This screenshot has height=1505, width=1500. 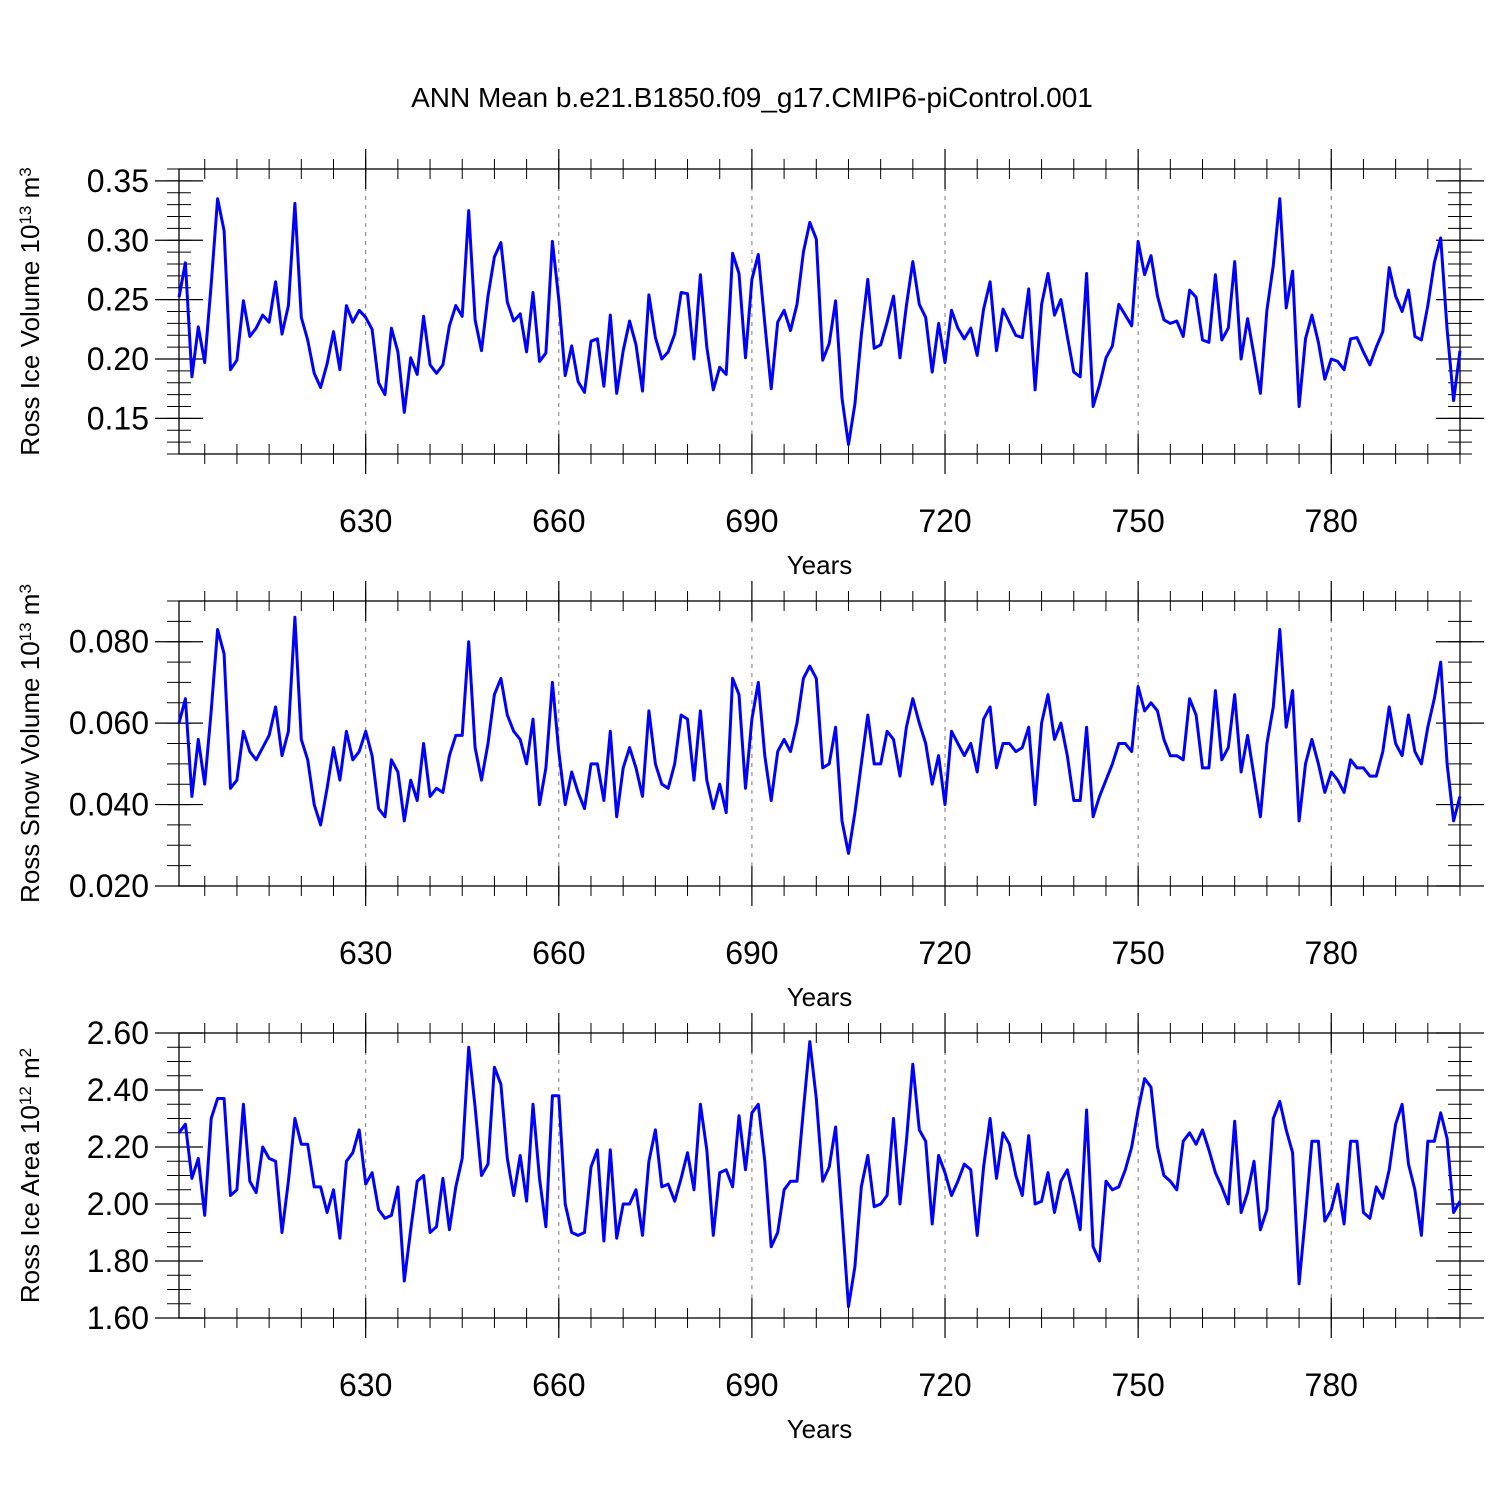 I want to click on y-tick-label: 1.60, so click(x=118, y=1318).